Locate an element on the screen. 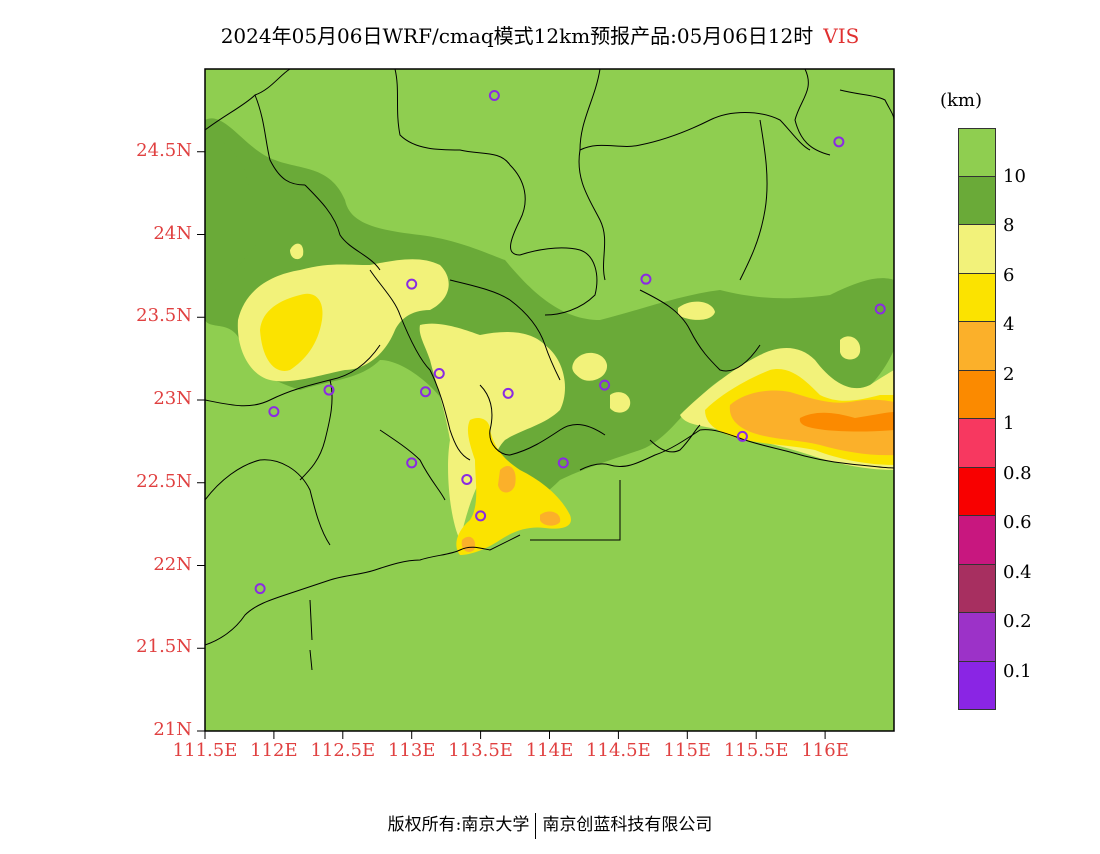 The image size is (1100, 854). lat-tick-label: 23.5N is located at coordinates (164, 316).